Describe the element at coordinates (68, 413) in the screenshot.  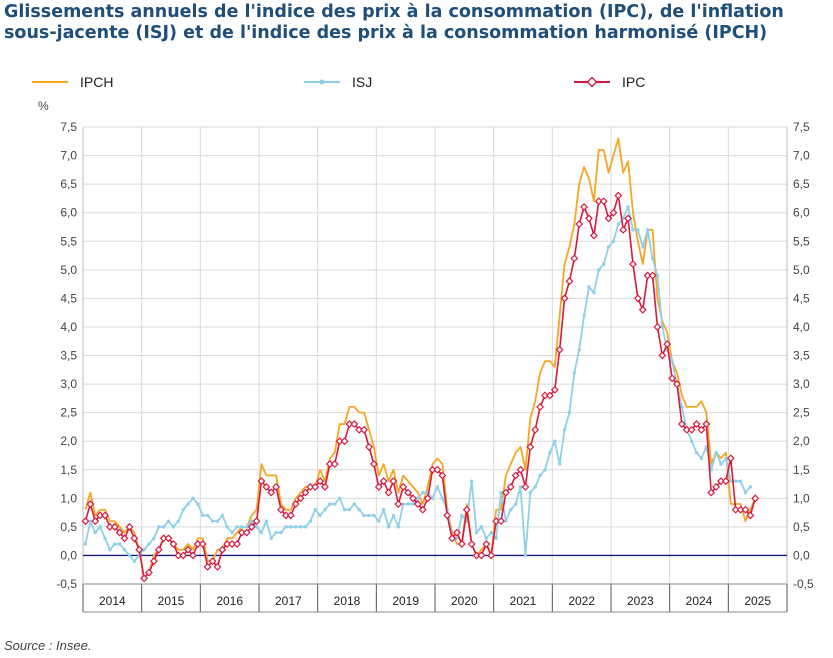
I see `y-tick-label-left: 2,5` at that location.